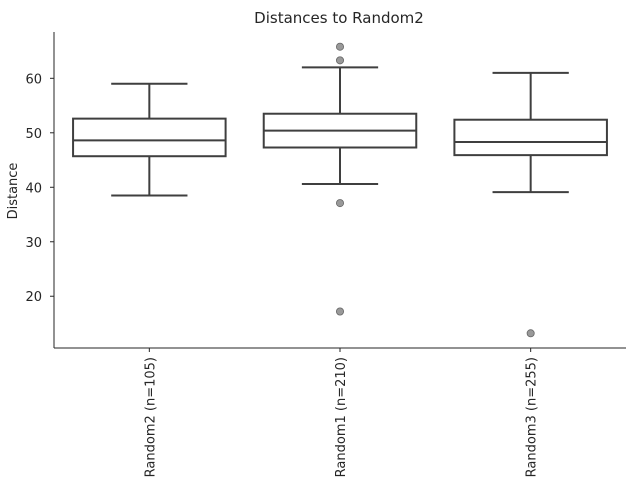 This screenshot has height=480, width=640. I want to click on y-tick-label: 20, so click(33, 297).